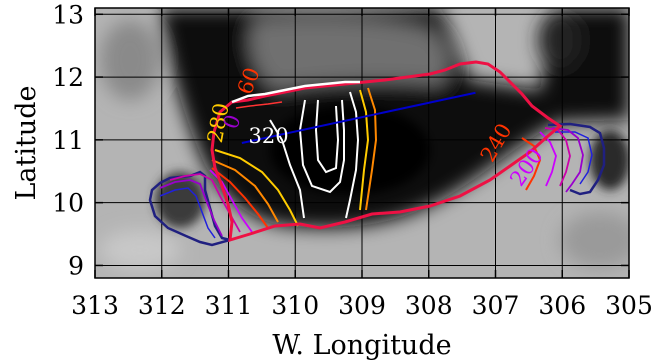 This screenshot has height=364, width=656. I want to click on contour-label-320: 320, so click(269, 136).